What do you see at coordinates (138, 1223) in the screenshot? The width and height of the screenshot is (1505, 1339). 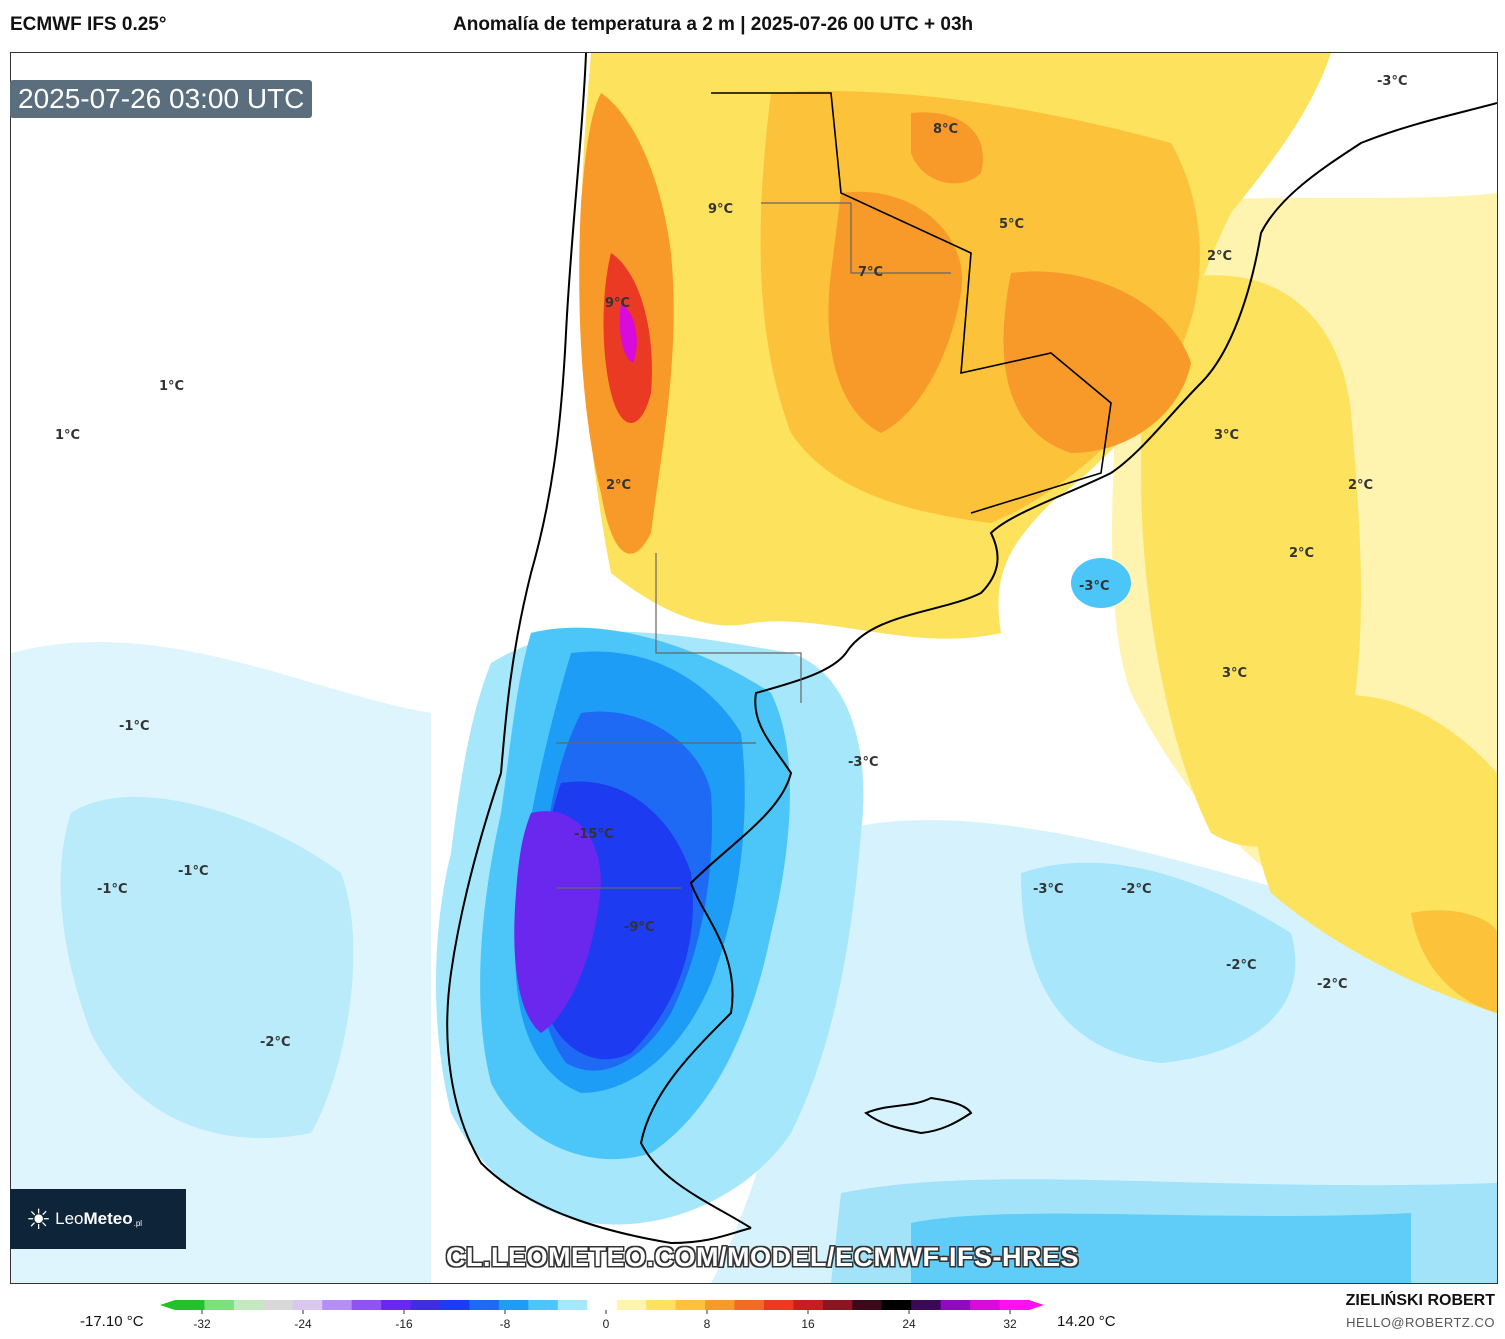 I see `logo-tld: .pl` at bounding box center [138, 1223].